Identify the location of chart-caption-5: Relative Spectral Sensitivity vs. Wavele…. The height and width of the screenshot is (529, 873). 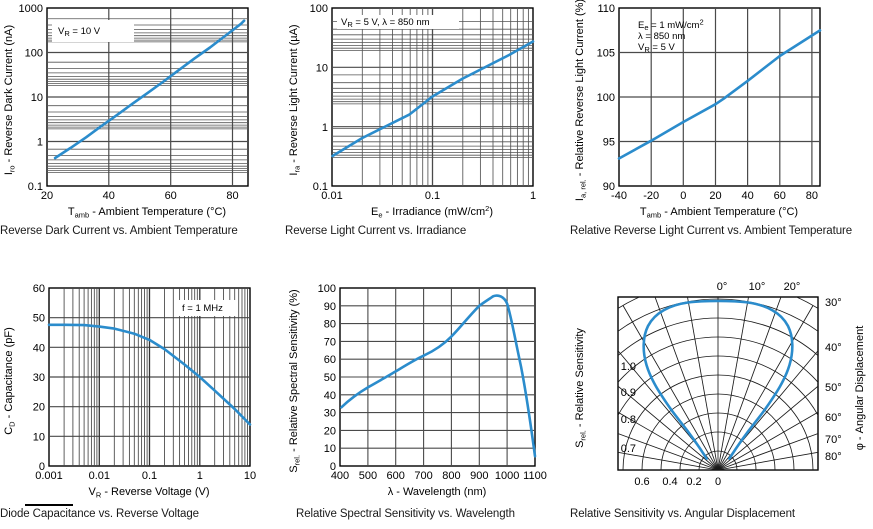
(405, 514).